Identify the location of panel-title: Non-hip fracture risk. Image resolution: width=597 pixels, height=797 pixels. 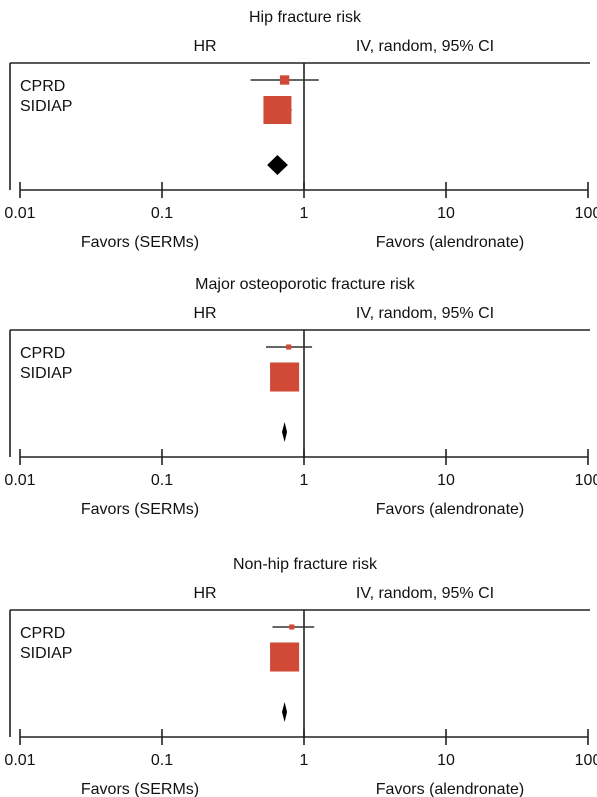
(305, 564).